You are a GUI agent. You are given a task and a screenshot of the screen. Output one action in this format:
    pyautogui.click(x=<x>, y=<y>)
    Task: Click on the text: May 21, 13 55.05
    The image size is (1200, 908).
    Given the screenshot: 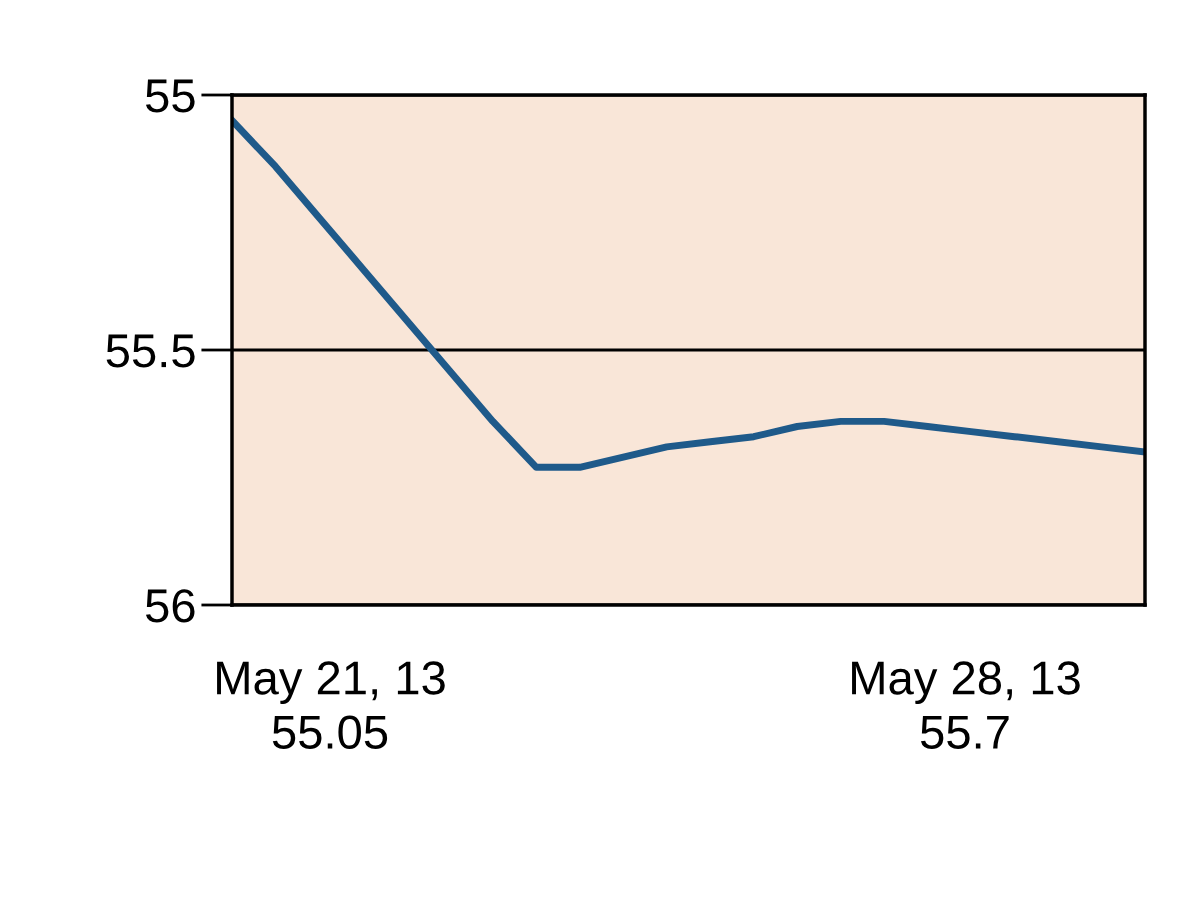 What is the action you would take?
    pyautogui.click(x=331, y=705)
    